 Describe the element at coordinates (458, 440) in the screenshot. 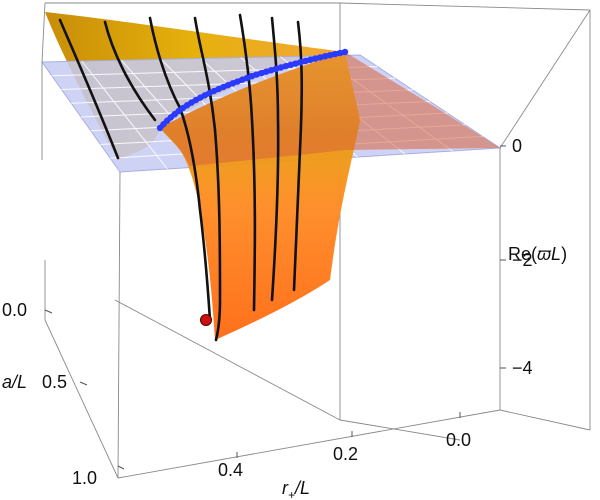

I see `r-tick-2: 0.0` at that location.